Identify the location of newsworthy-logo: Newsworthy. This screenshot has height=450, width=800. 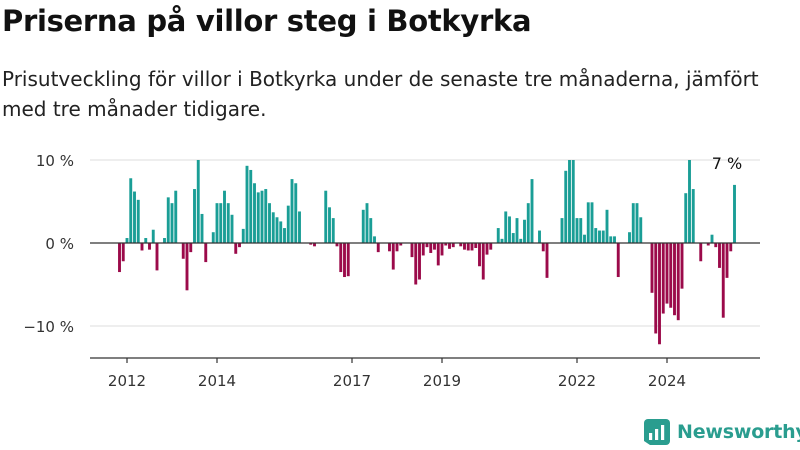
(722, 432).